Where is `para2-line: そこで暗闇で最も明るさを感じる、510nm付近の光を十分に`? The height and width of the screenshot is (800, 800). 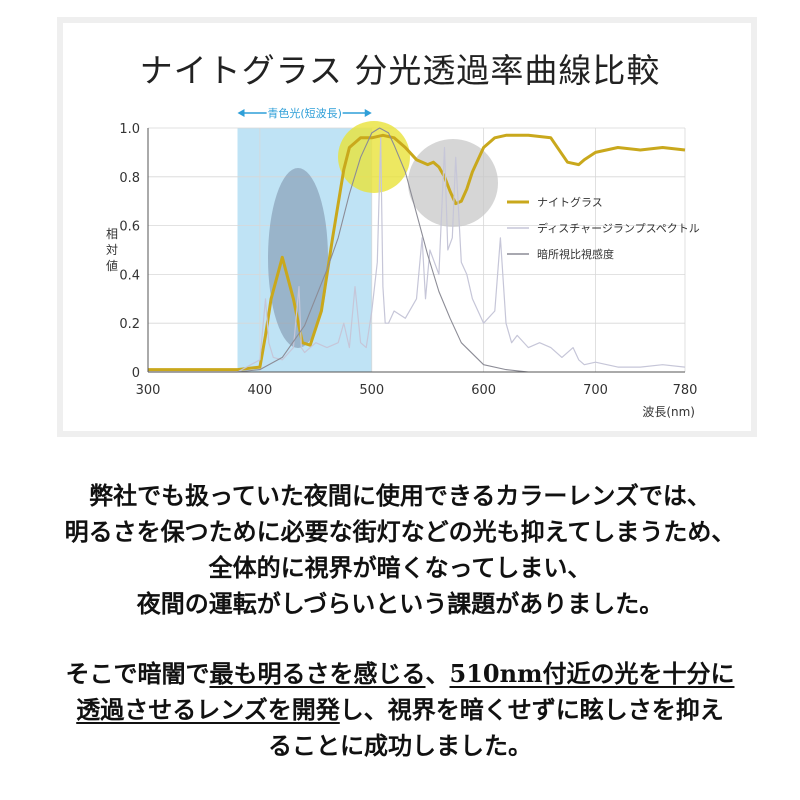 para2-line: そこで暗闇で最も明るさを感じる、510nm付近の光を十分に is located at coordinates (400, 674).